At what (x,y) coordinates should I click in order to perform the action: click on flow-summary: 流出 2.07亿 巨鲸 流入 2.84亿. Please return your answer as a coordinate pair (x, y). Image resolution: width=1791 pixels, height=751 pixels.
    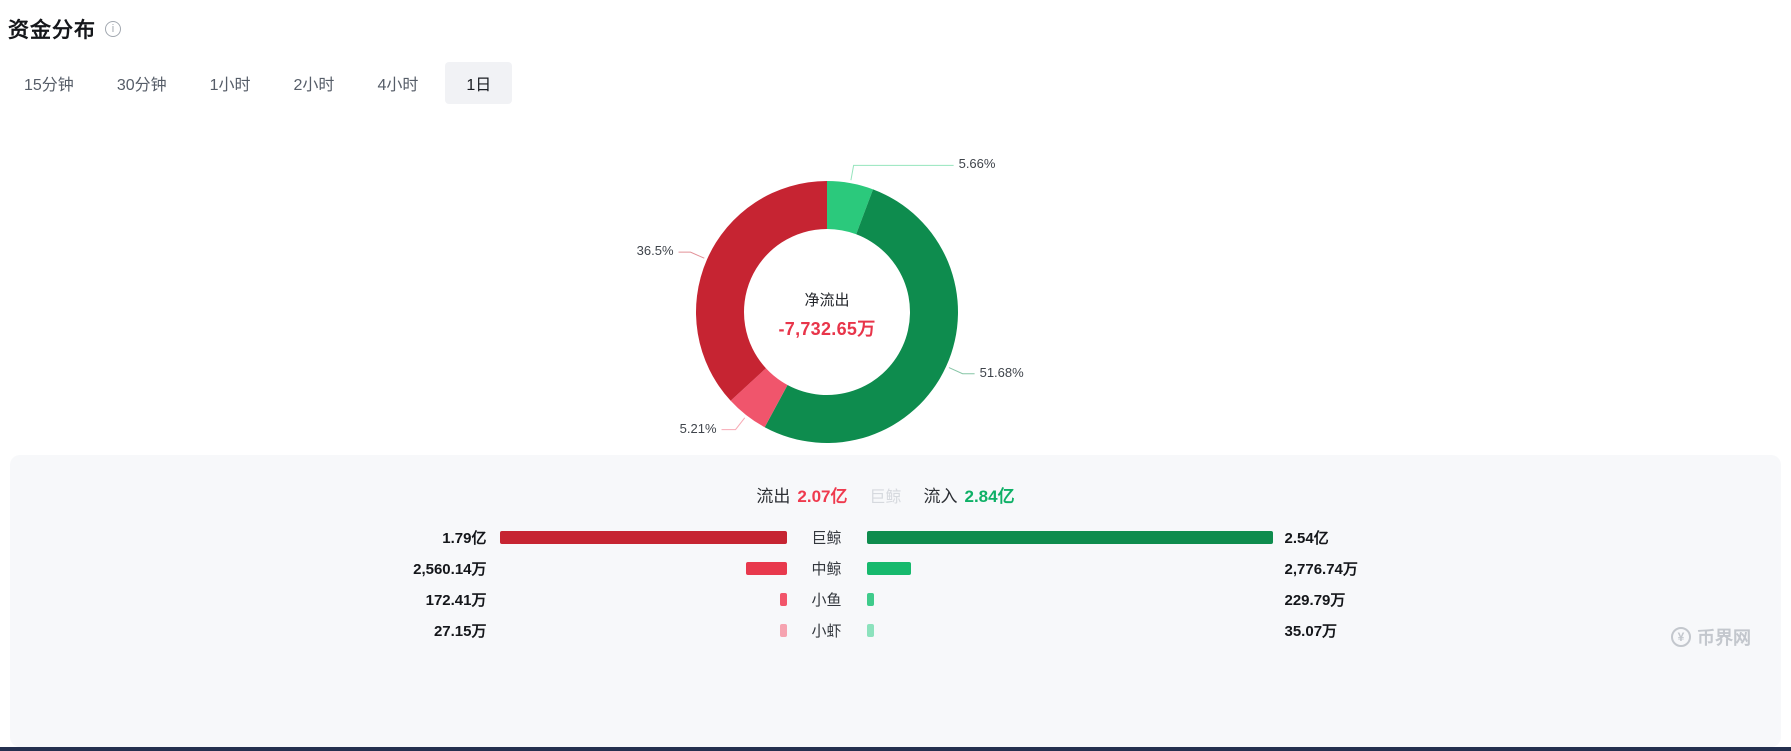
    Looking at the image, I should click on (885, 481).